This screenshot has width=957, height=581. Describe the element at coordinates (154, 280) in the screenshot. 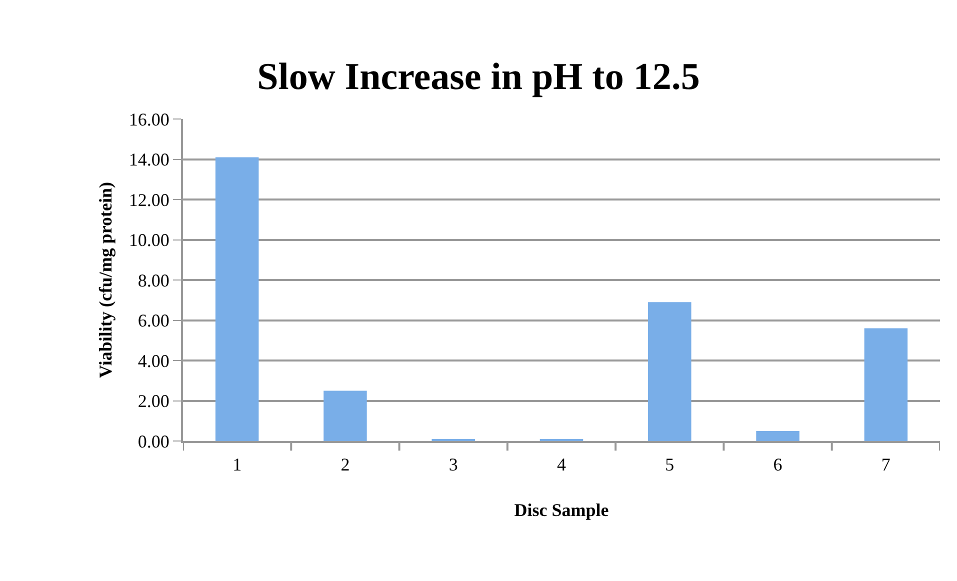

I see `y-tick-label: 8.00` at that location.